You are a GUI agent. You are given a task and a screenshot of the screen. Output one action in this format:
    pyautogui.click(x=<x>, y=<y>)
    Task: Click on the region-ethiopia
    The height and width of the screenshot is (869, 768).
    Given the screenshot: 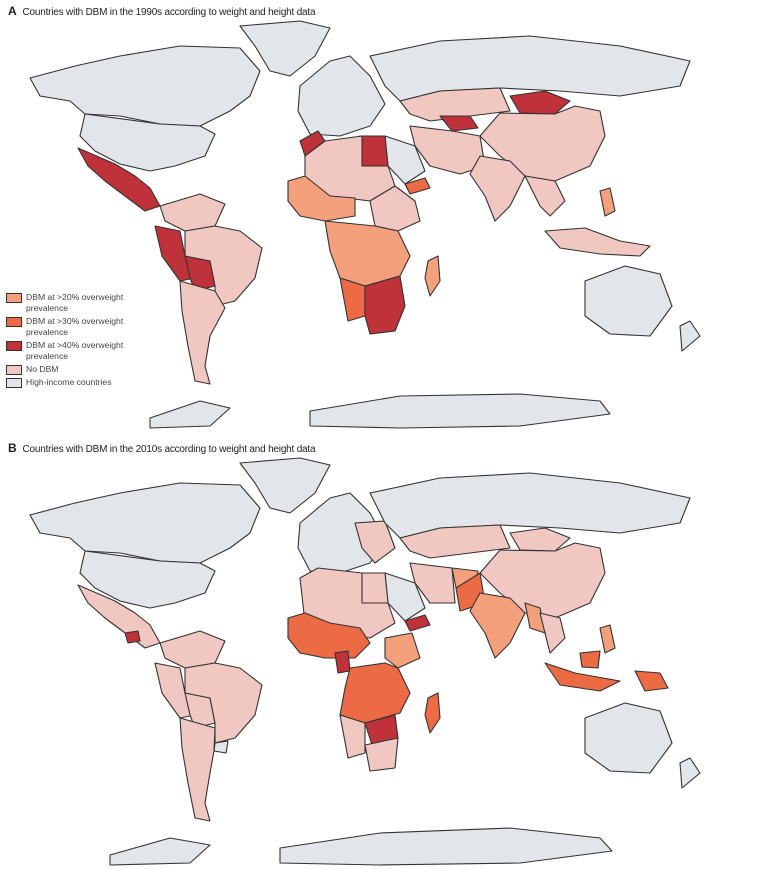 What is the action you would take?
    pyautogui.click(x=402, y=650)
    